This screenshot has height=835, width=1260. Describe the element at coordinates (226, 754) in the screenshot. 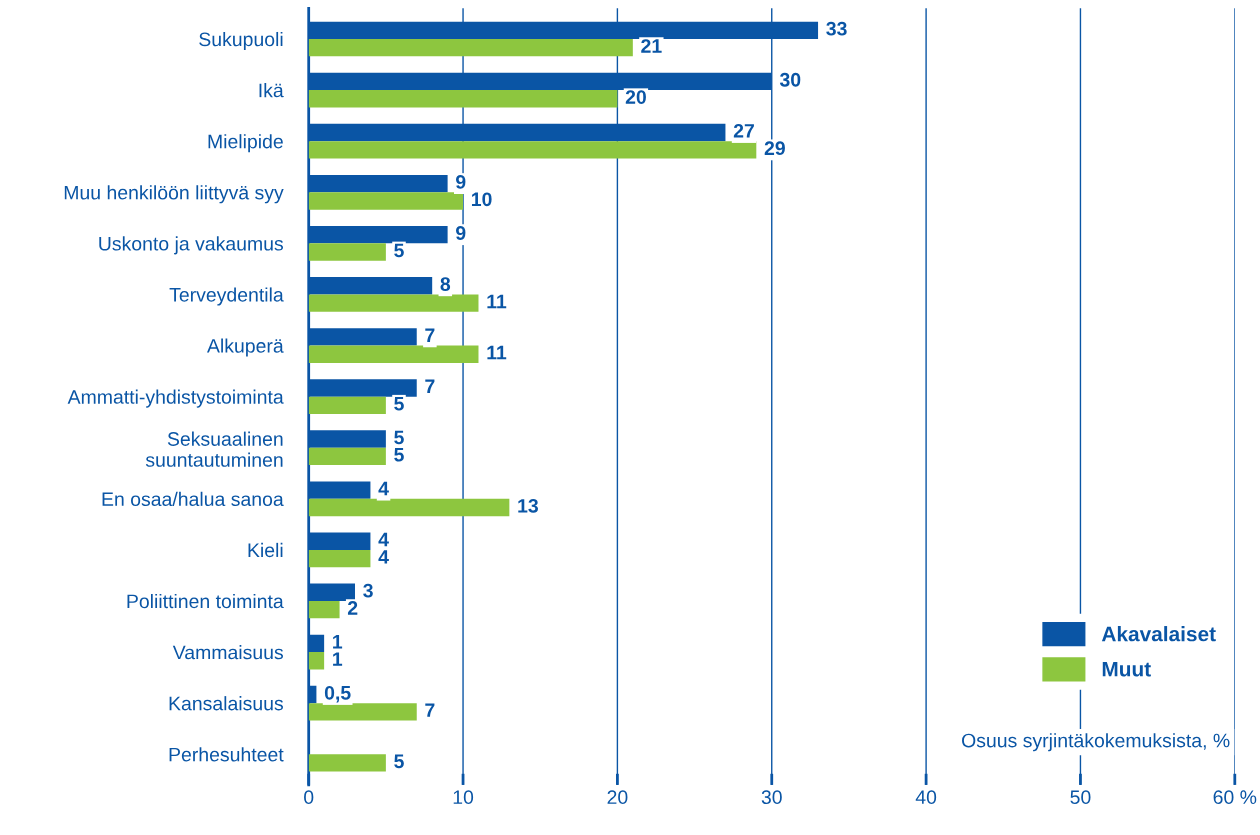

I see `y-tick-label: Perhesuhteet` at that location.